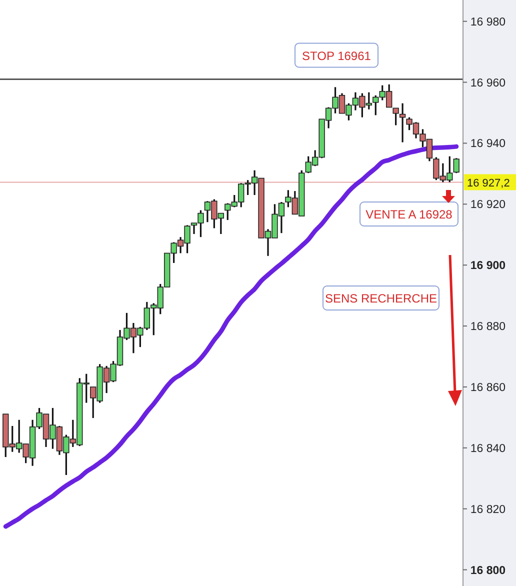 Image resolution: width=516 pixels, height=586 pixels. I want to click on y-tick-label: 16 940, so click(488, 144).